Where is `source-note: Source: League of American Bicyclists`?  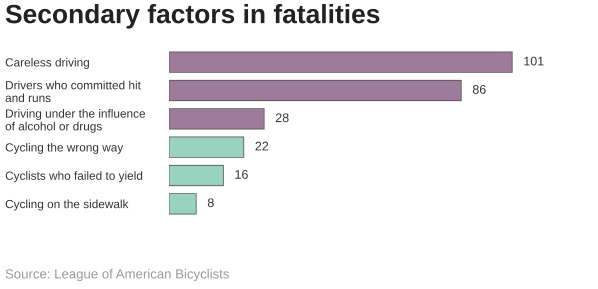 source-note: Source: League of American Bicyclists is located at coordinates (117, 275).